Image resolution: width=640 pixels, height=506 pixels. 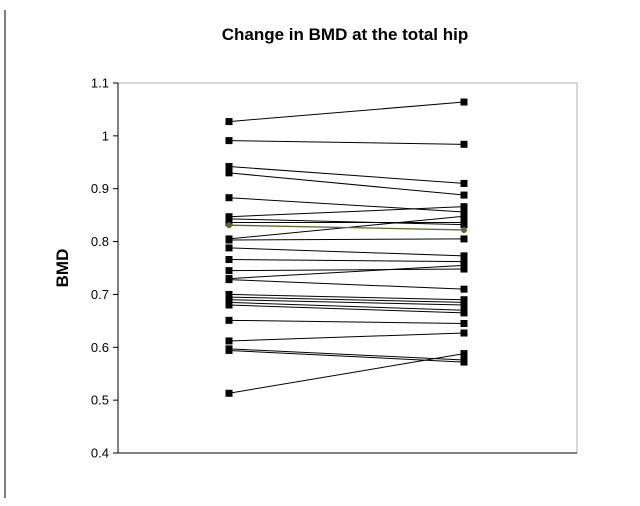 What do you see at coordinates (345, 34) in the screenshot?
I see `chart-title: Change in BMD at the total hip` at bounding box center [345, 34].